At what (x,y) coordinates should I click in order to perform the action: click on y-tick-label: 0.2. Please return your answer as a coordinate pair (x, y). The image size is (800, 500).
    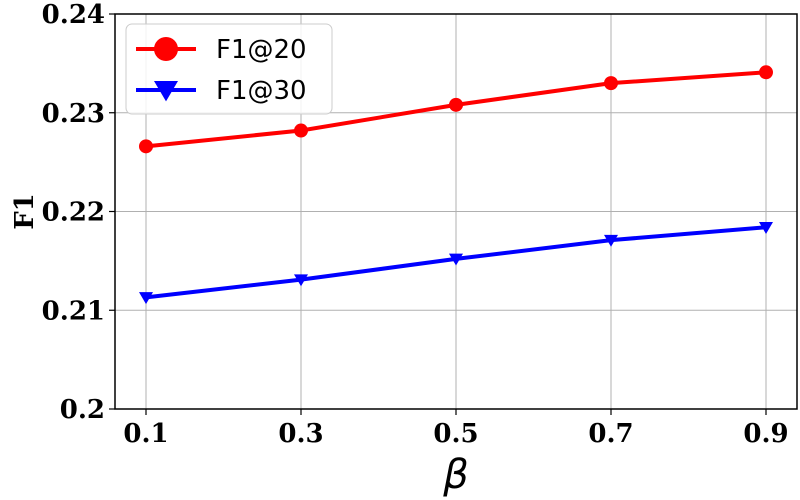
    Looking at the image, I should click on (82, 410).